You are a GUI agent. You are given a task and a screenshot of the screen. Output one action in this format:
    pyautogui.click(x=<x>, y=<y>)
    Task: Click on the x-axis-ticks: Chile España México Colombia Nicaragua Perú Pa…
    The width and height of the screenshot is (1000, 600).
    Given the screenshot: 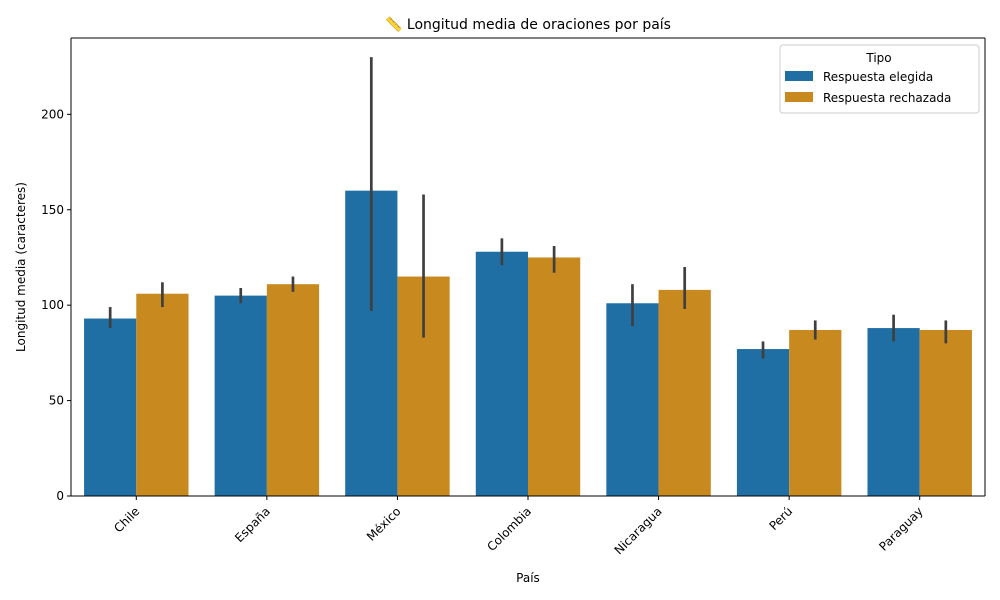 What is the action you would take?
    pyautogui.click(x=518, y=526)
    